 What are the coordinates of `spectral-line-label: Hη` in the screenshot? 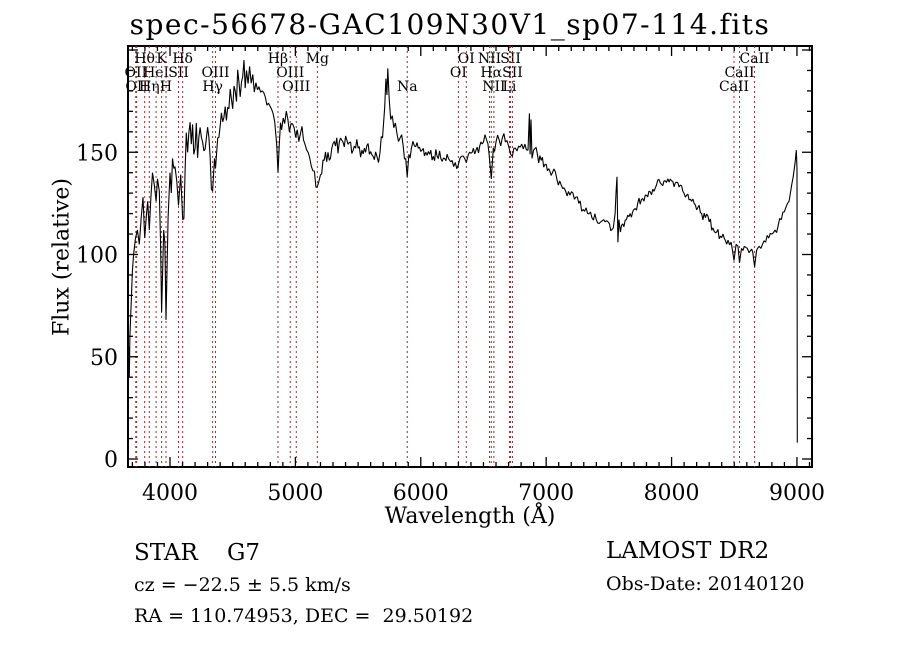 It's located at (149, 87).